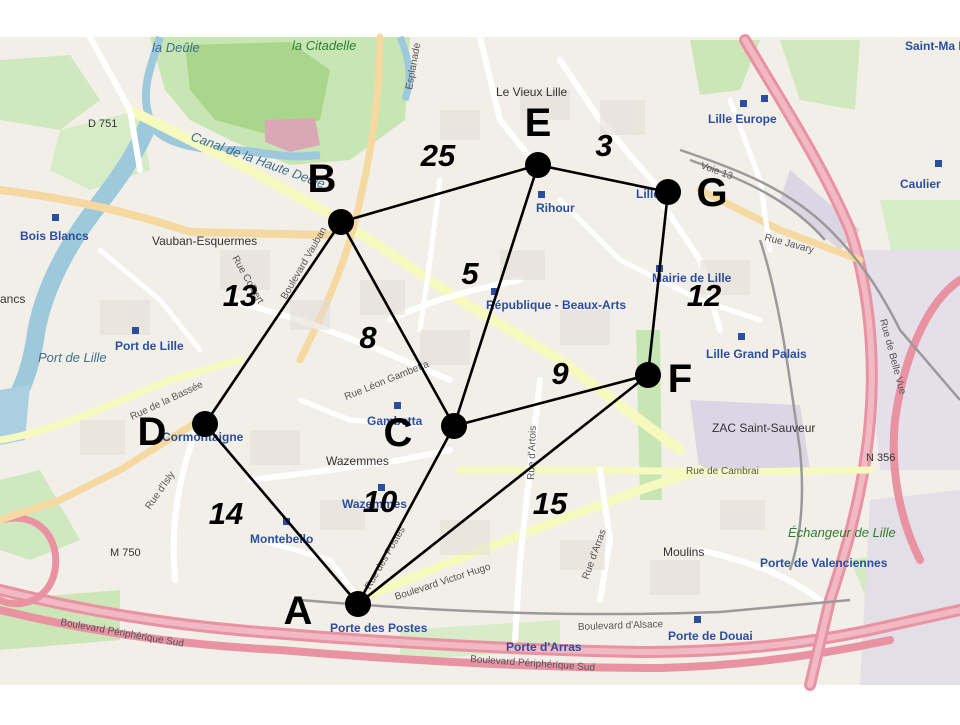 The image size is (960, 725). Describe the element at coordinates (54, 236) in the screenshot. I see `map-label-bois-blancs: Bois Blancs` at that location.